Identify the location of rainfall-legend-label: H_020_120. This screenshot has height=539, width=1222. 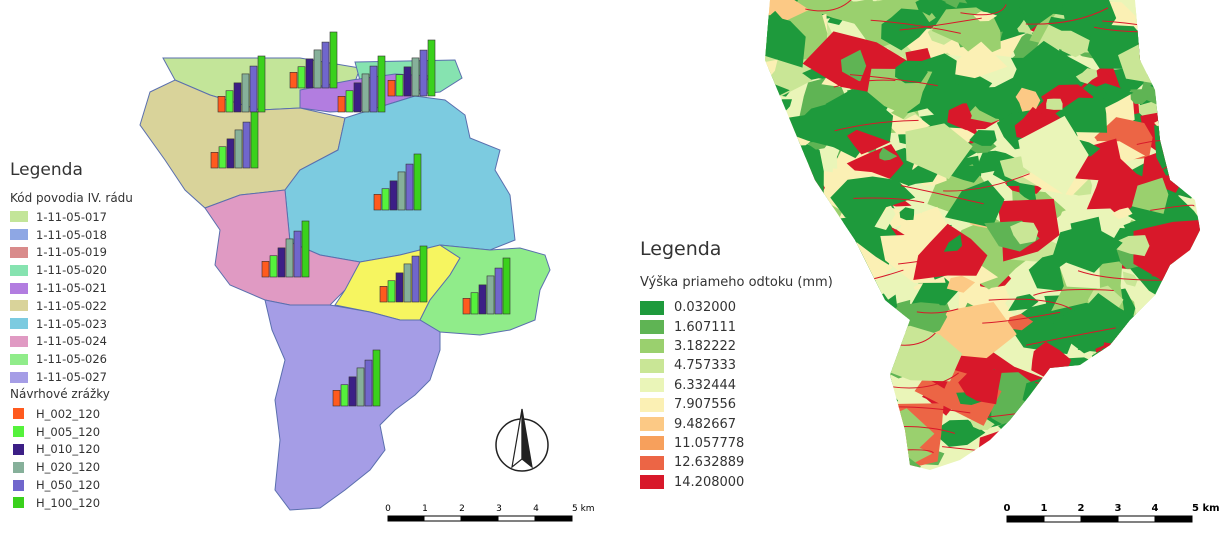
(68, 467).